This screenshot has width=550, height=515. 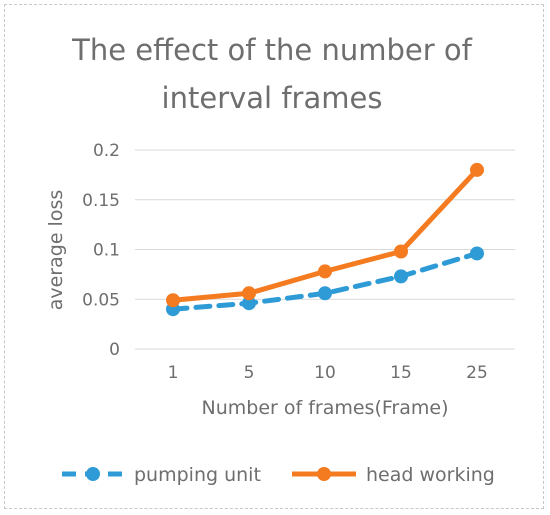 I want to click on x-tick-label: 1, so click(x=173, y=373).